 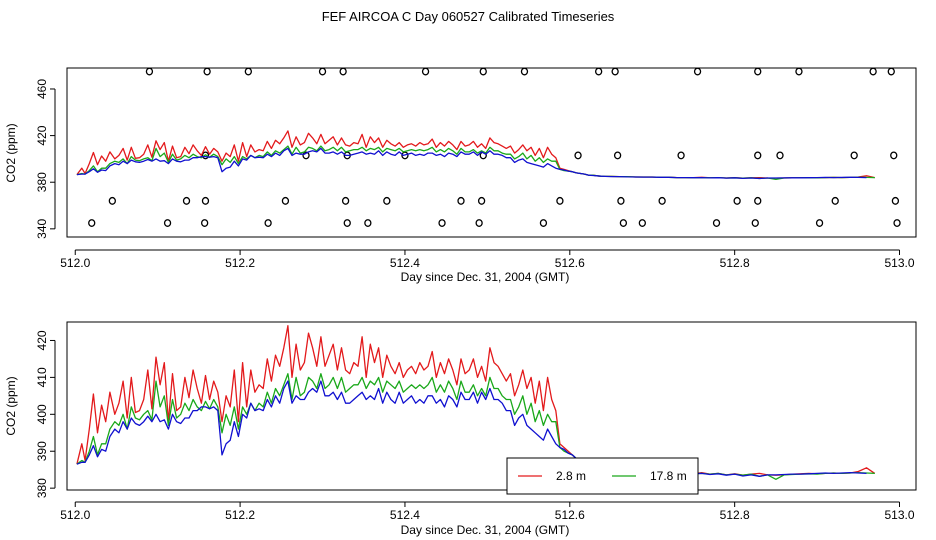 I want to click on y-tick-label: 340, so click(x=42, y=229).